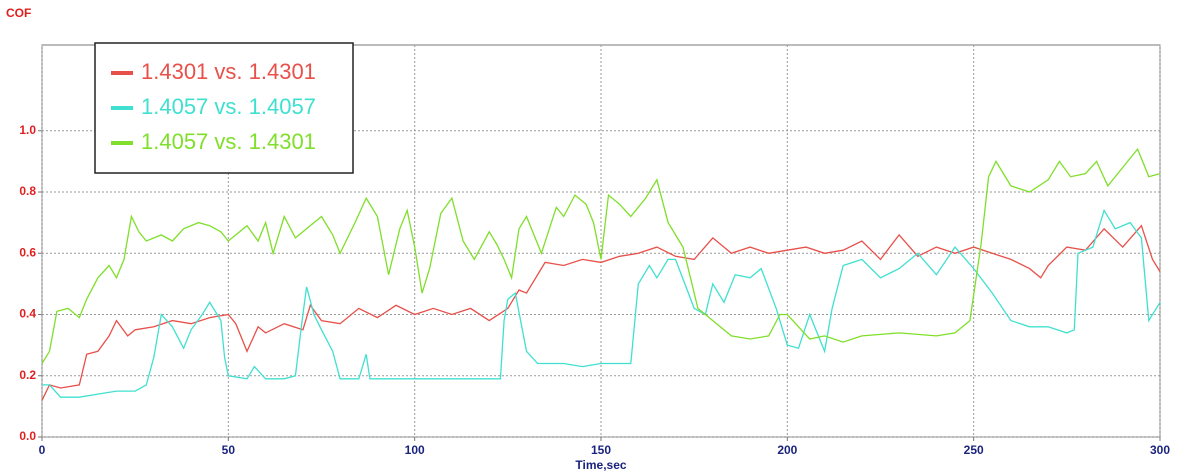 Image resolution: width=1178 pixels, height=475 pixels. What do you see at coordinates (600, 465) in the screenshot?
I see `x-axis-label: Time,sec` at bounding box center [600, 465].